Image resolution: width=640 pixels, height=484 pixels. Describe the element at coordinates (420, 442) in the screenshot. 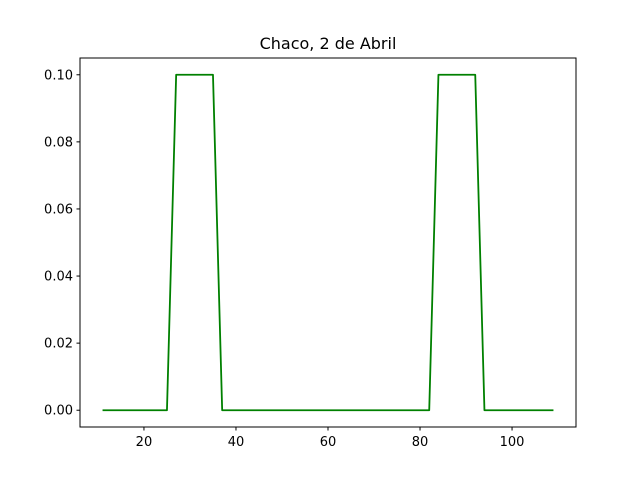

I see `x-tick-label: 80` at that location.